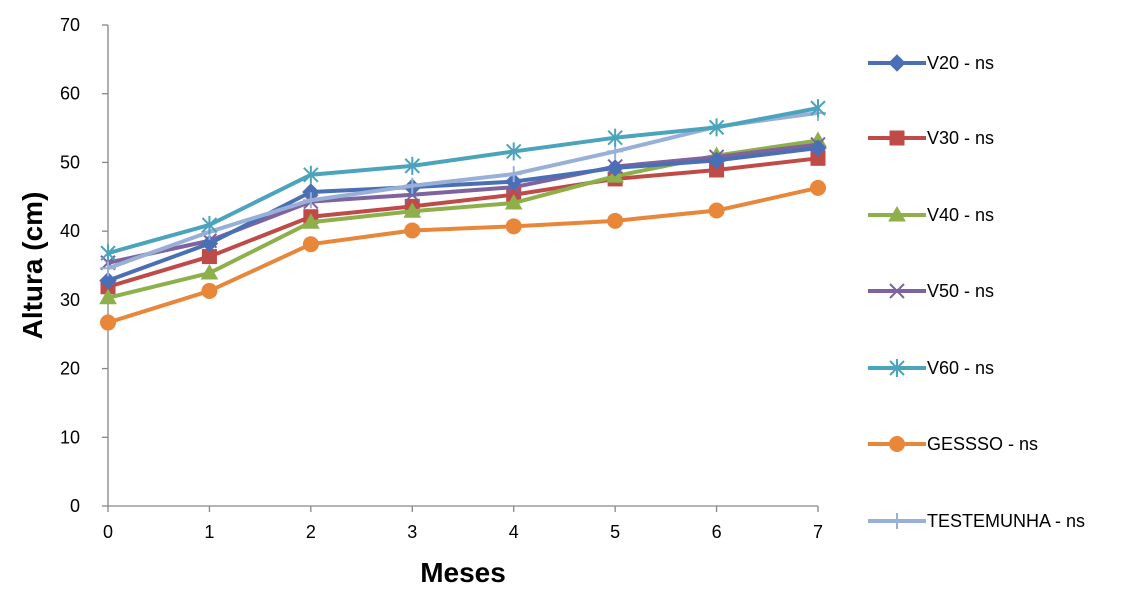 This screenshot has height=601, width=1130. What do you see at coordinates (960, 291) in the screenshot?
I see `legend-label: V50 - ns` at bounding box center [960, 291].